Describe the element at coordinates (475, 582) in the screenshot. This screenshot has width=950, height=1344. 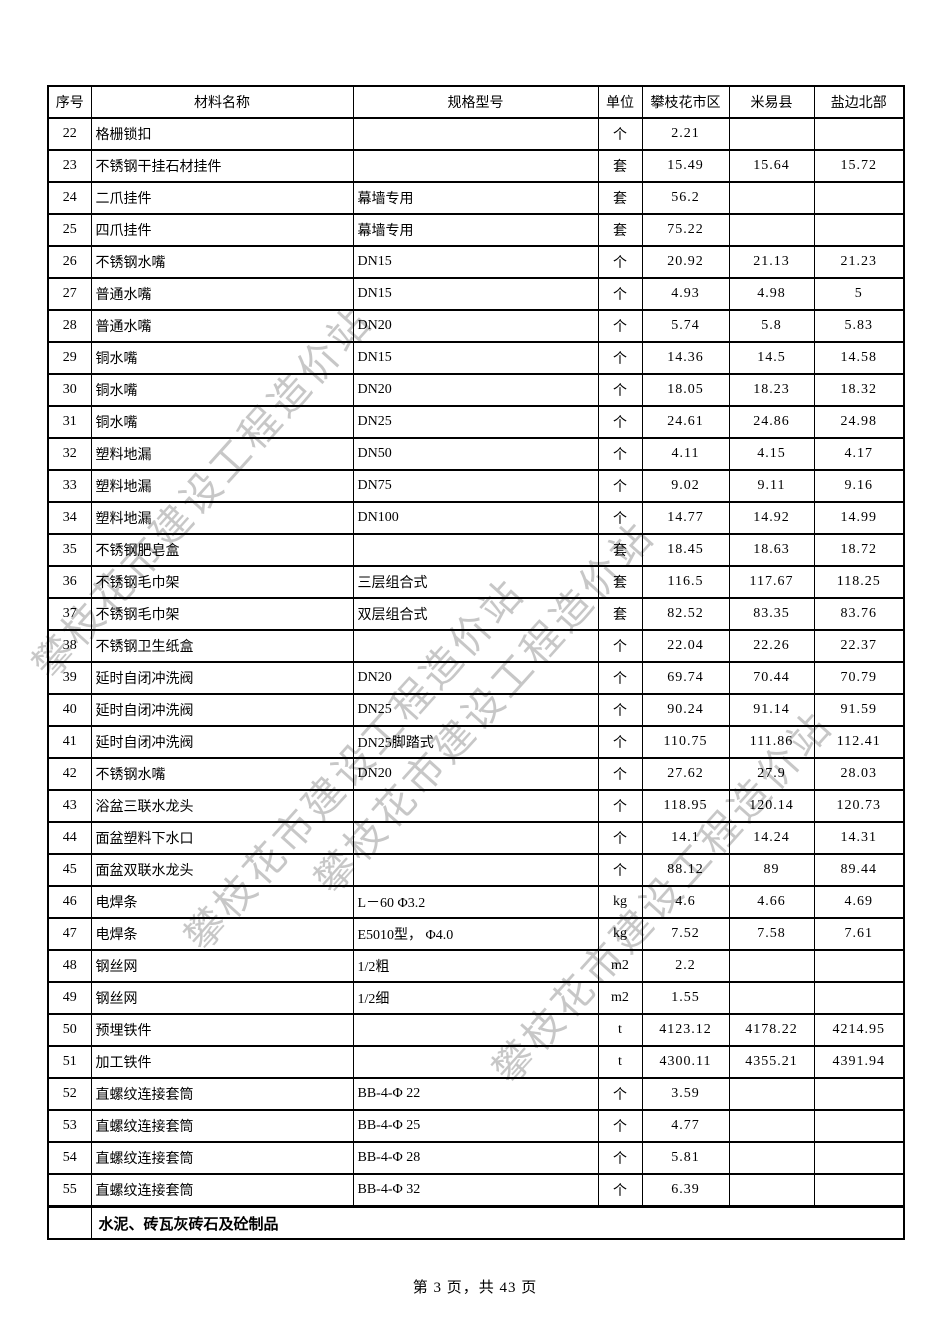
I see `spec-cell: 三层组合式` at that location.